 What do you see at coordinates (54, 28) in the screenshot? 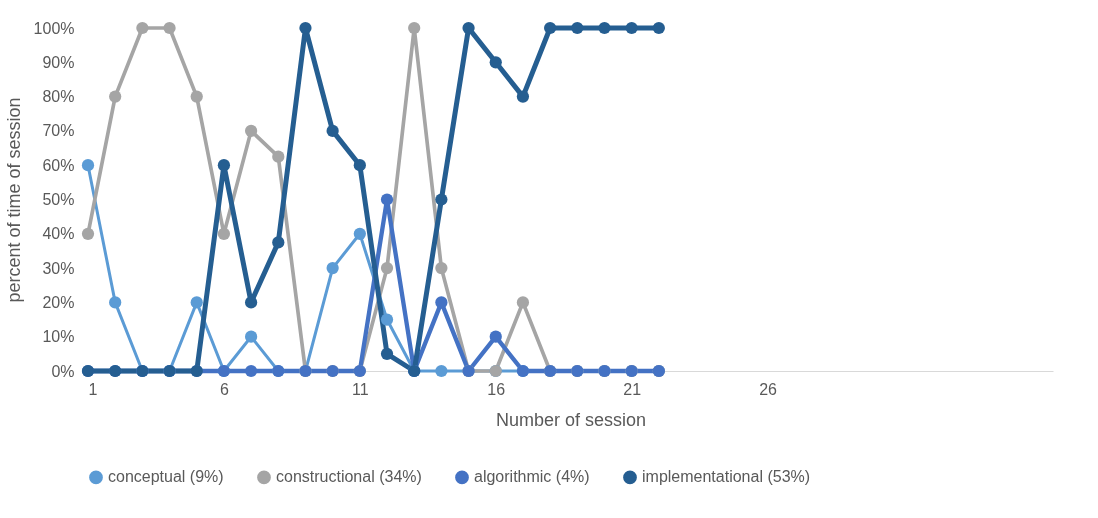
I see `y-tick-label: 100%` at bounding box center [54, 28].